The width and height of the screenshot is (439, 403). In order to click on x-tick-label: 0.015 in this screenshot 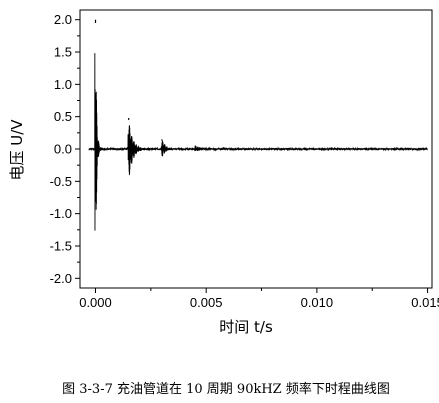, I will do `click(425, 302)`.